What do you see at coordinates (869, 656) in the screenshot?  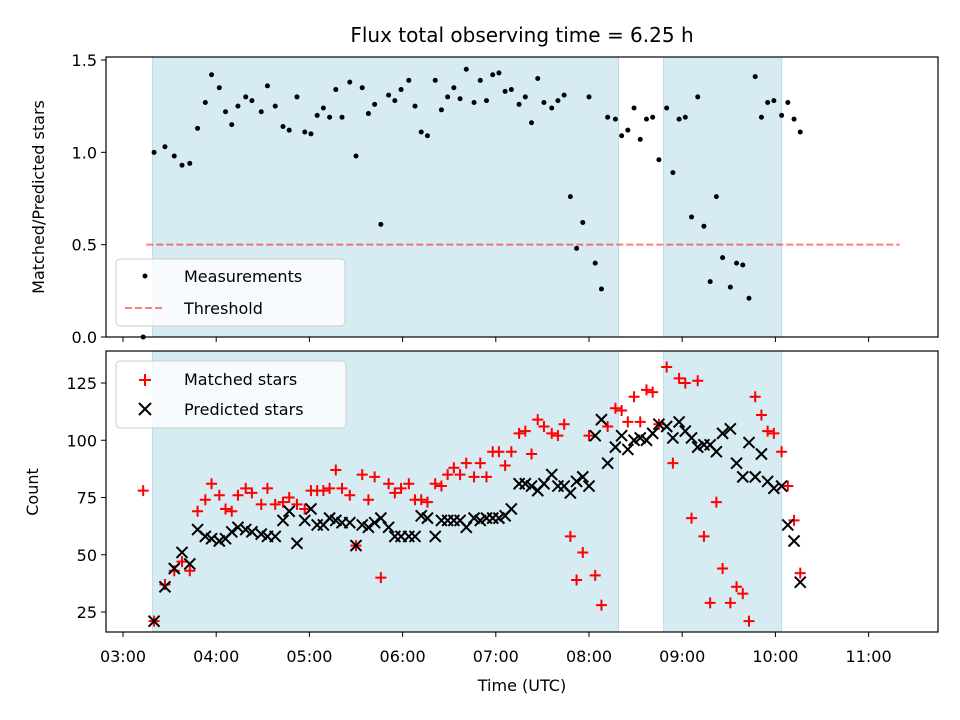 I see `x-tick-label: 11:00` at bounding box center [869, 656].